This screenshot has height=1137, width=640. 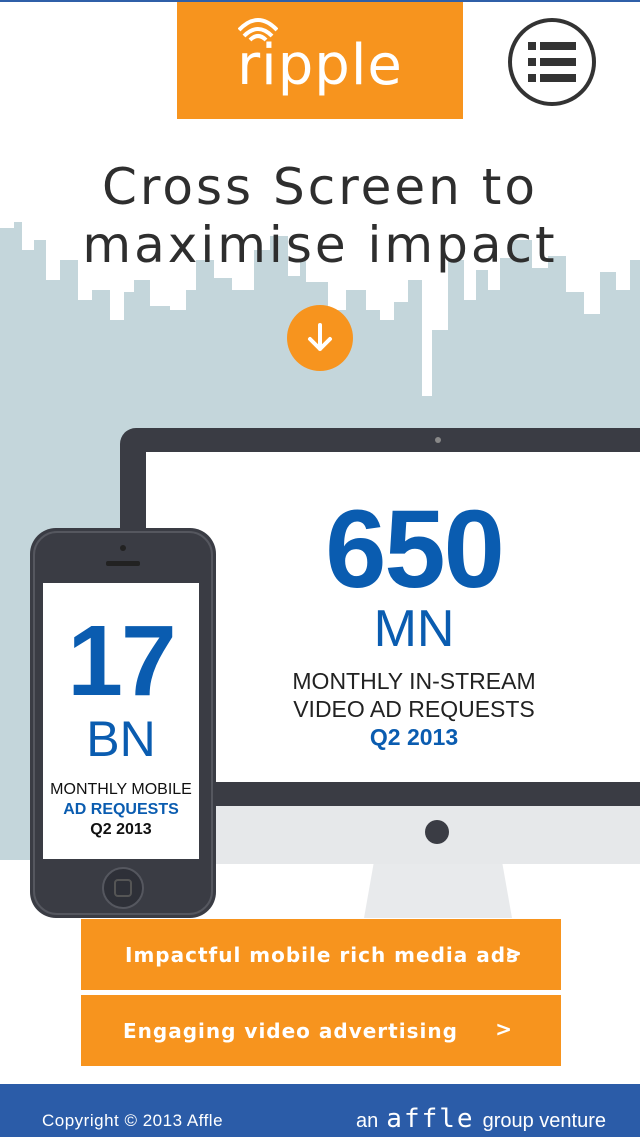 I want to click on arrow-down-icon, so click(x=320, y=338).